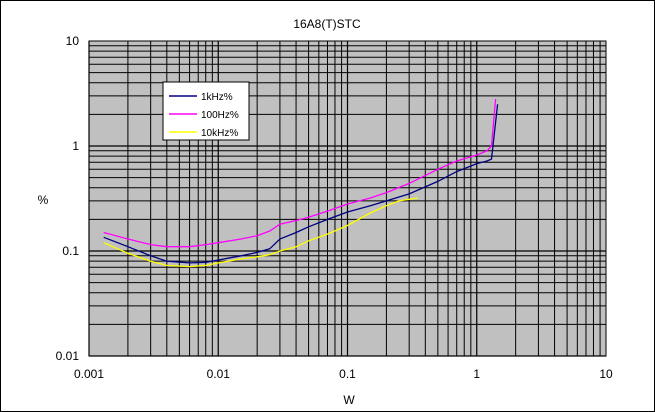 The height and width of the screenshot is (412, 655). I want to click on x-axis-label: W, so click(349, 400).